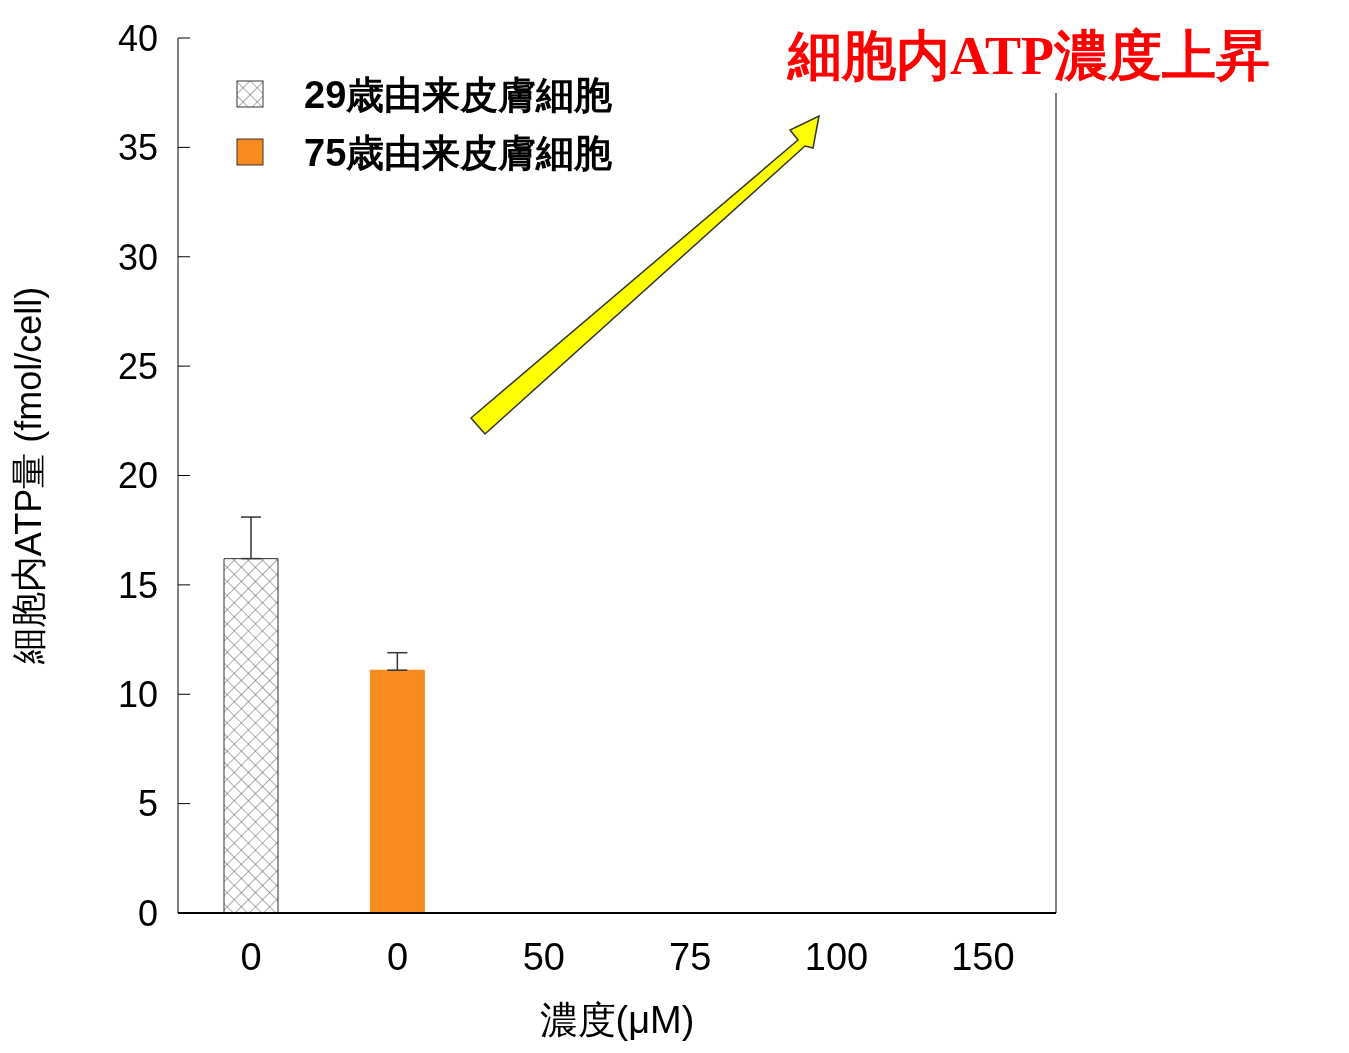 The height and width of the screenshot is (1053, 1349). Describe the element at coordinates (690, 956) in the screenshot. I see `x-tick-label: 75` at that location.